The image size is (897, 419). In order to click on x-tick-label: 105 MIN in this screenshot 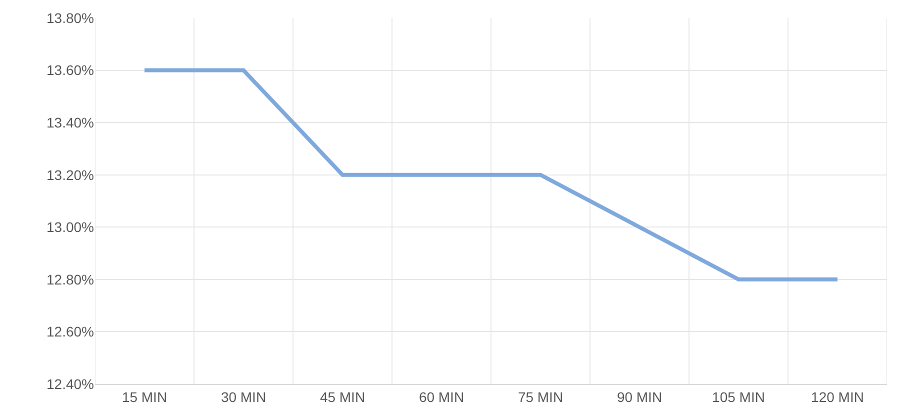, I will do `click(738, 396)`.